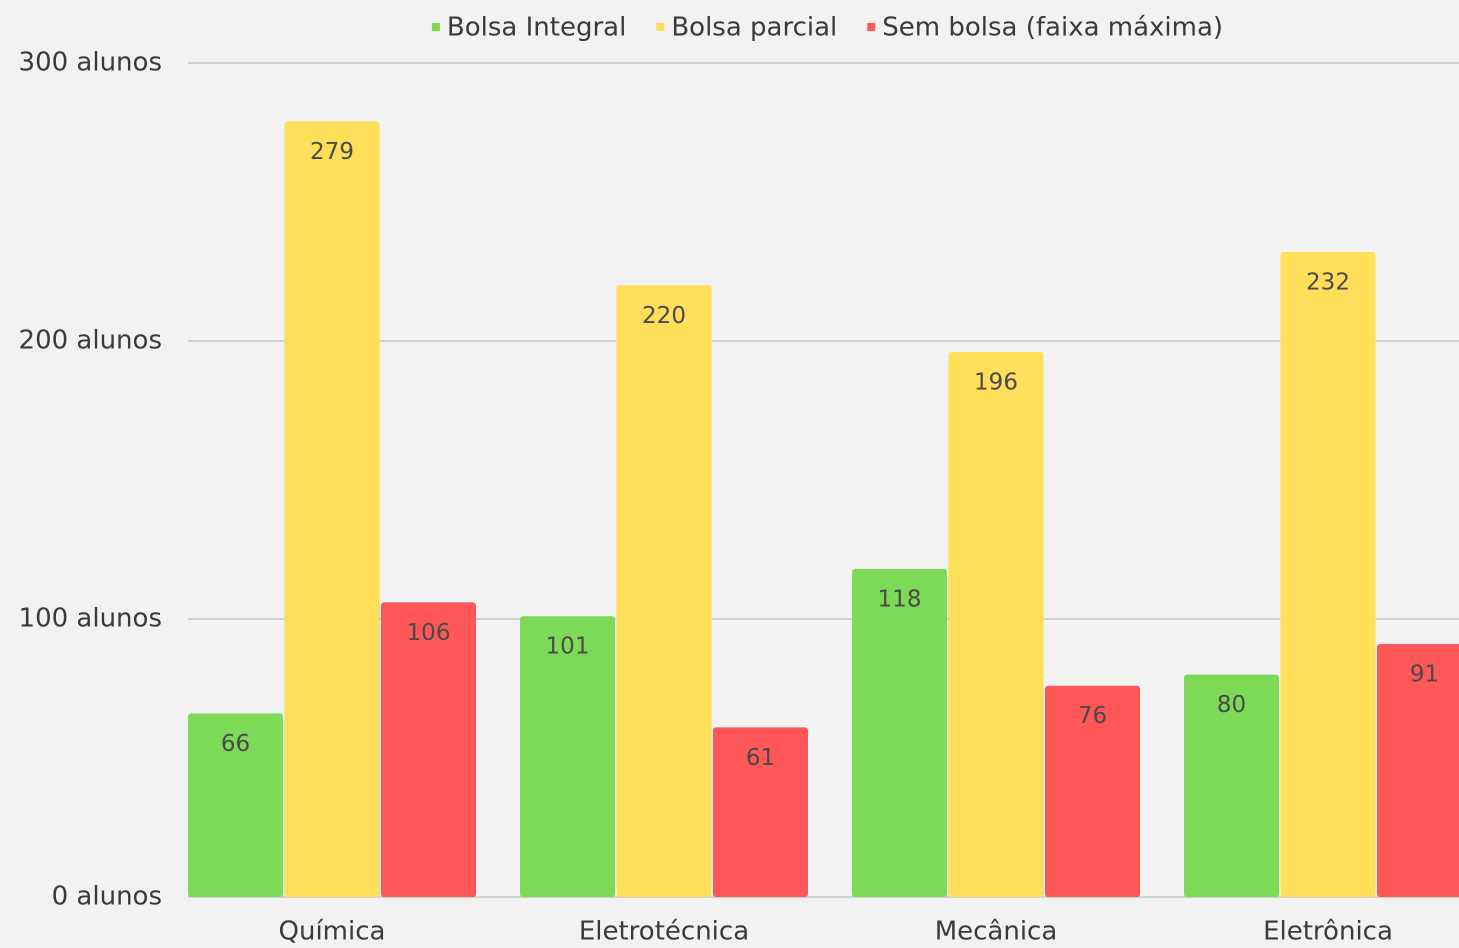 The height and width of the screenshot is (948, 1459). I want to click on value-label: 101, so click(568, 647).